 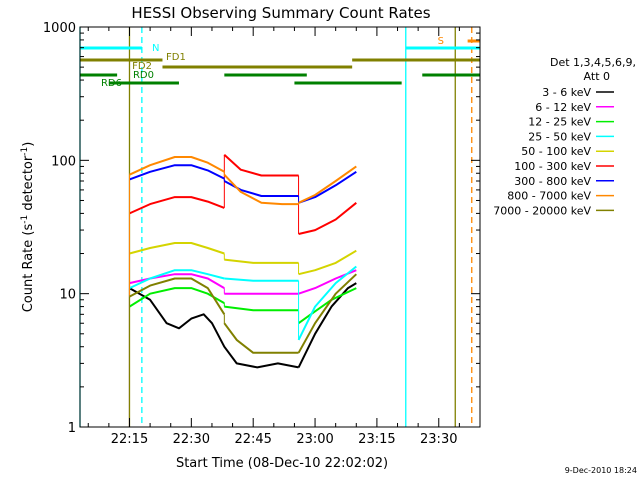 What do you see at coordinates (129, 439) in the screenshot?
I see `x-tick-label: 22:15` at bounding box center [129, 439].